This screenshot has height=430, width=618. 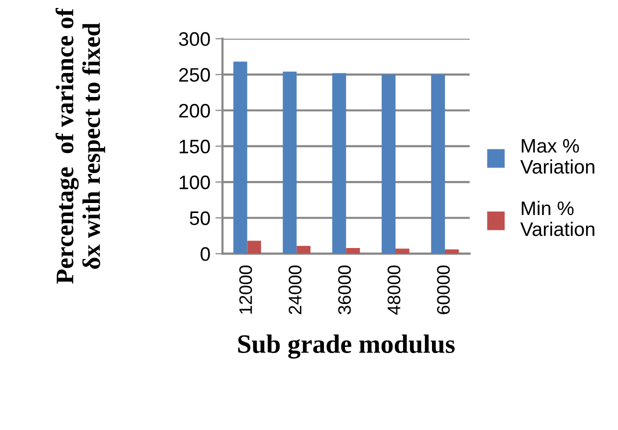 I want to click on y-tick-label: 0, so click(x=205, y=254).